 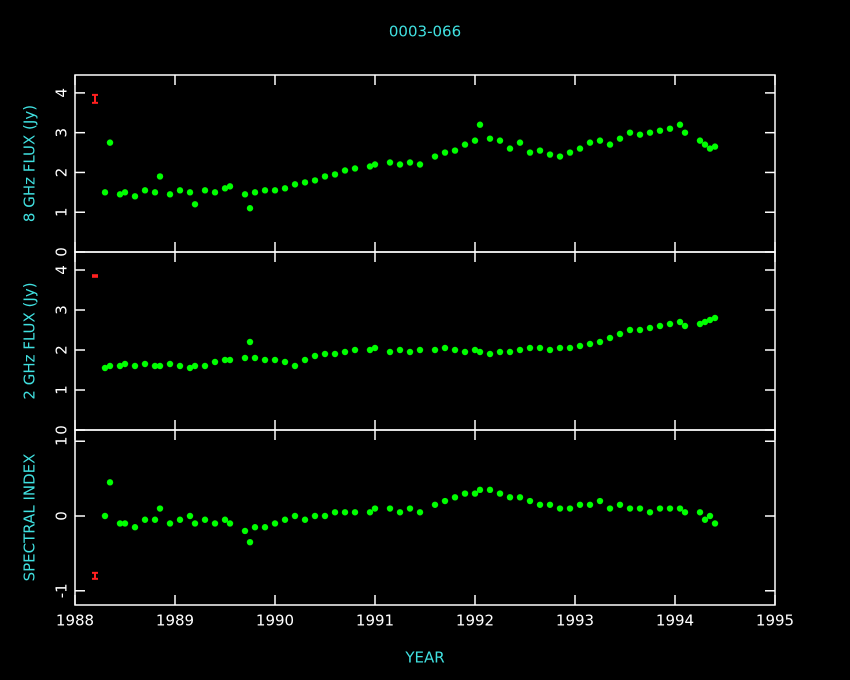 What do you see at coordinates (62, 270) in the screenshot?
I see `y-tick-label: 4` at bounding box center [62, 270].